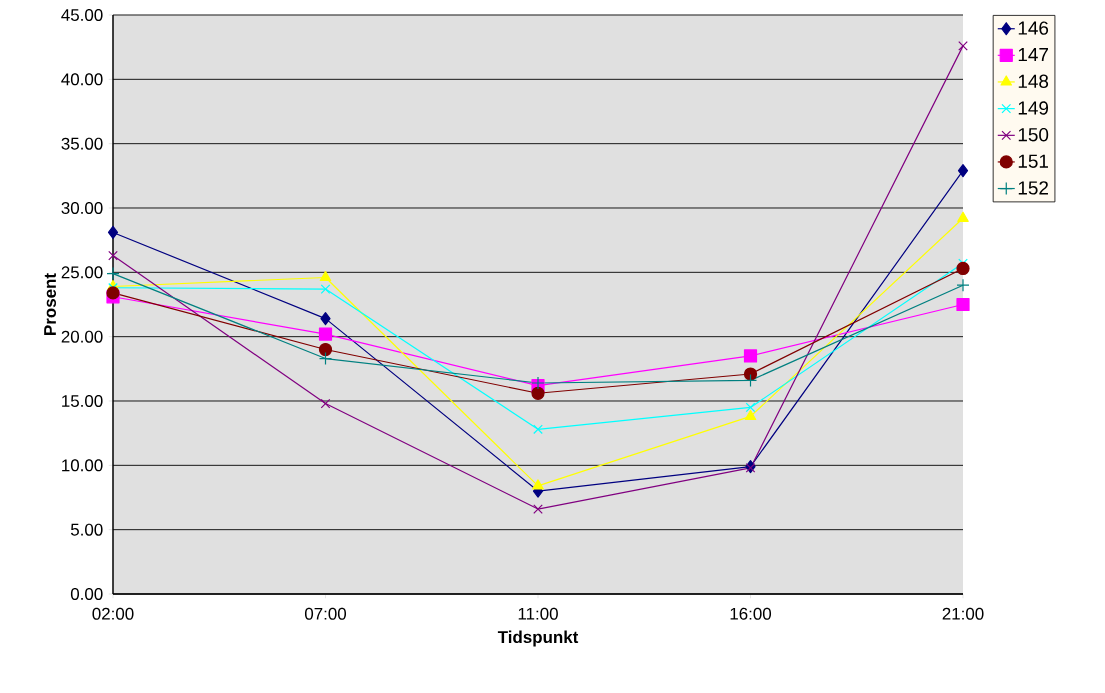  I want to click on y-axis-title: Prosent, so click(50, 304).